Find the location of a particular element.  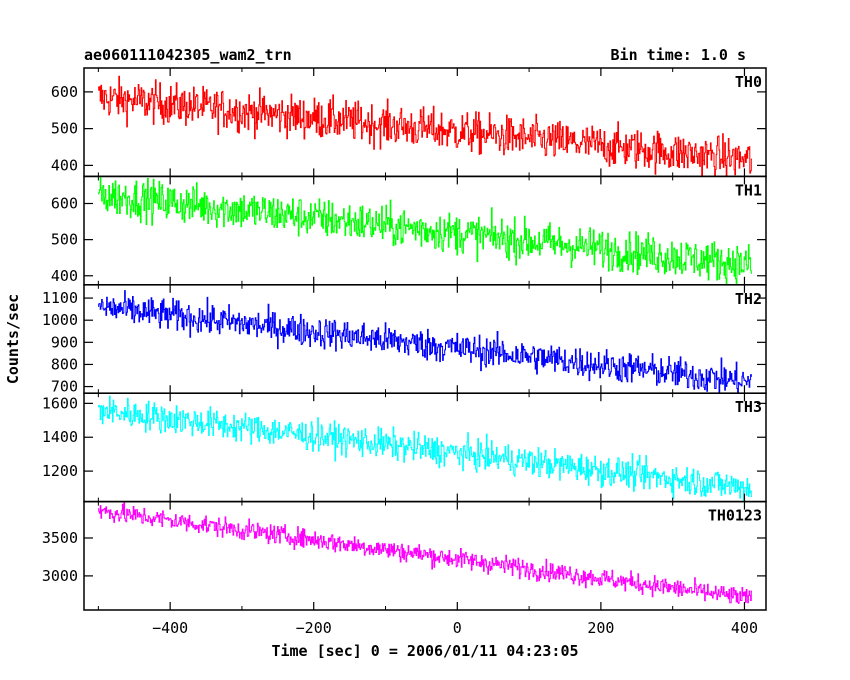

x-tick-label: −400 is located at coordinates (170, 628).